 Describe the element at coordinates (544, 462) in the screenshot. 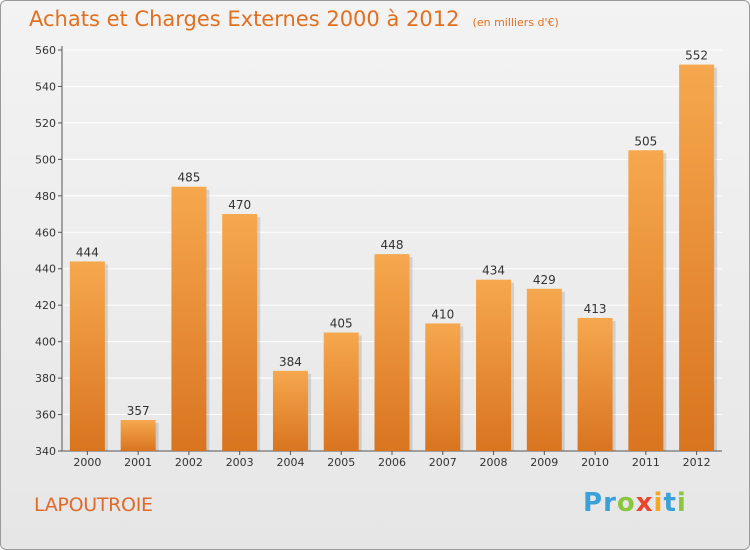

I see `x-tick-label: 2009` at that location.